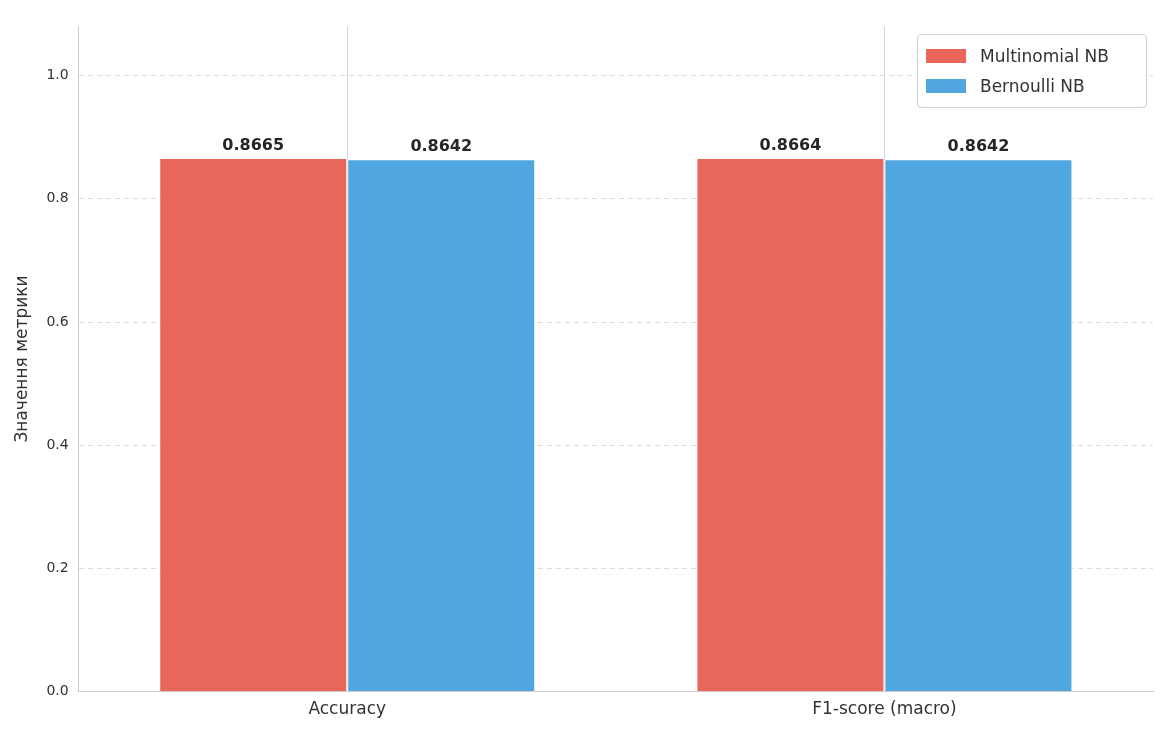 Image resolution: width=1163 pixels, height=729 pixels. What do you see at coordinates (20, 359) in the screenshot?
I see `y-axis-title: Значення метрики` at bounding box center [20, 359].